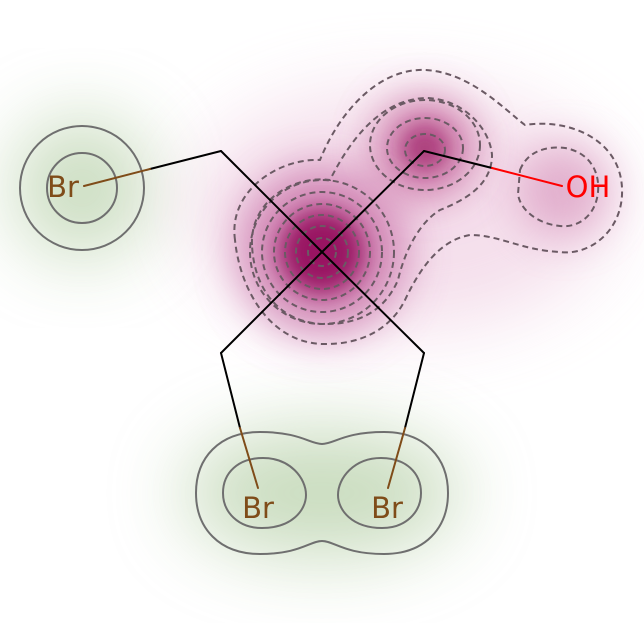 The height and width of the screenshot is (644, 644). Describe the element at coordinates (458, 159) in the screenshot. I see `bond-ch2b-oh-c` at that location.